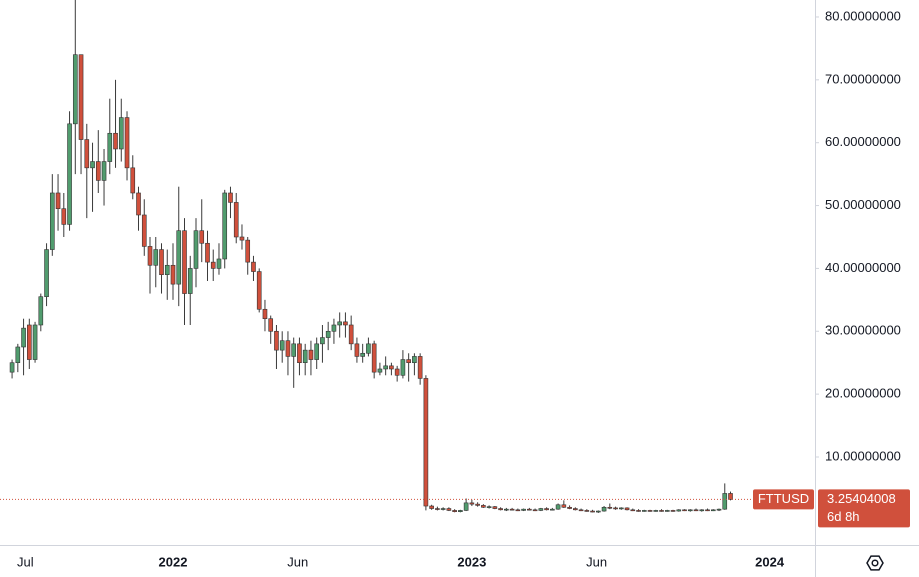 The height and width of the screenshot is (577, 919). I want to click on settings-icon, so click(875, 563).